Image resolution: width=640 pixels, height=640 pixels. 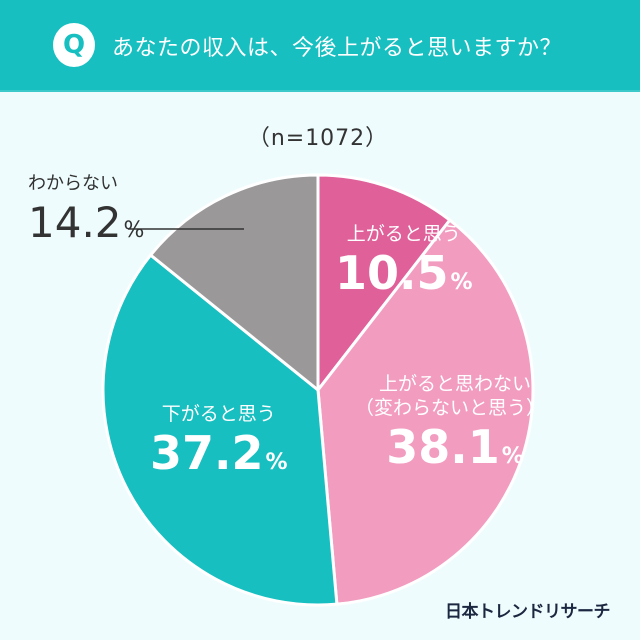 What do you see at coordinates (403, 234) in the screenshot?
I see `slice-category: 上がると思う` at bounding box center [403, 234].